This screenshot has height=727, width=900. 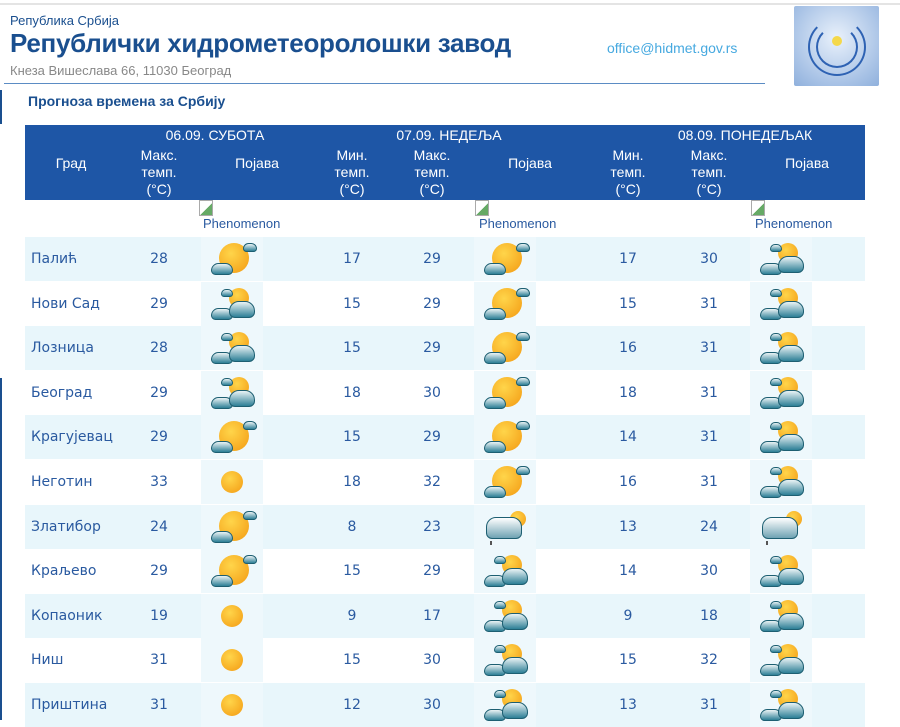 I want to click on d2-max-temp: 17, so click(x=432, y=615).